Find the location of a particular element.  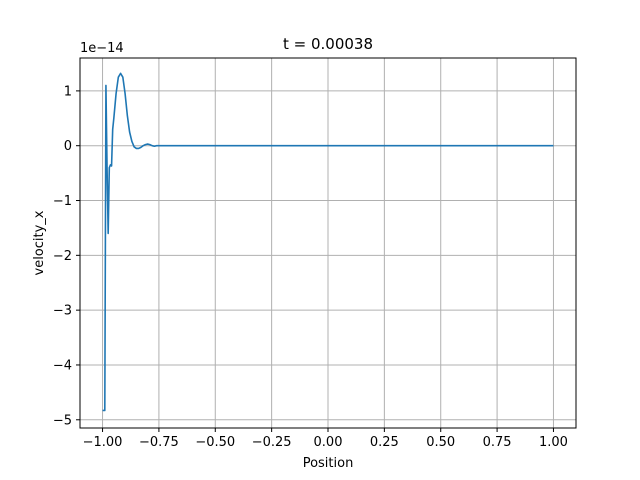

x-tick-label: 1.00 is located at coordinates (553, 442).